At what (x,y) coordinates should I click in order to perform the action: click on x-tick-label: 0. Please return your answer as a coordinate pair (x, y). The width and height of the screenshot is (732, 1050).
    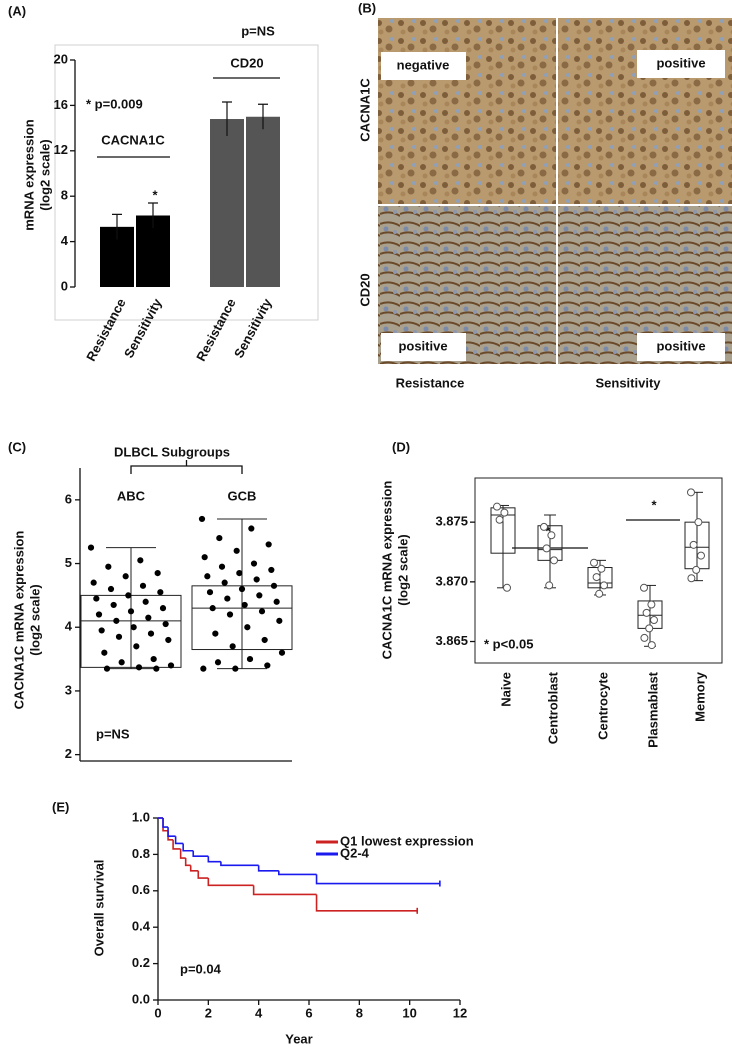
    Looking at the image, I should click on (157, 1012).